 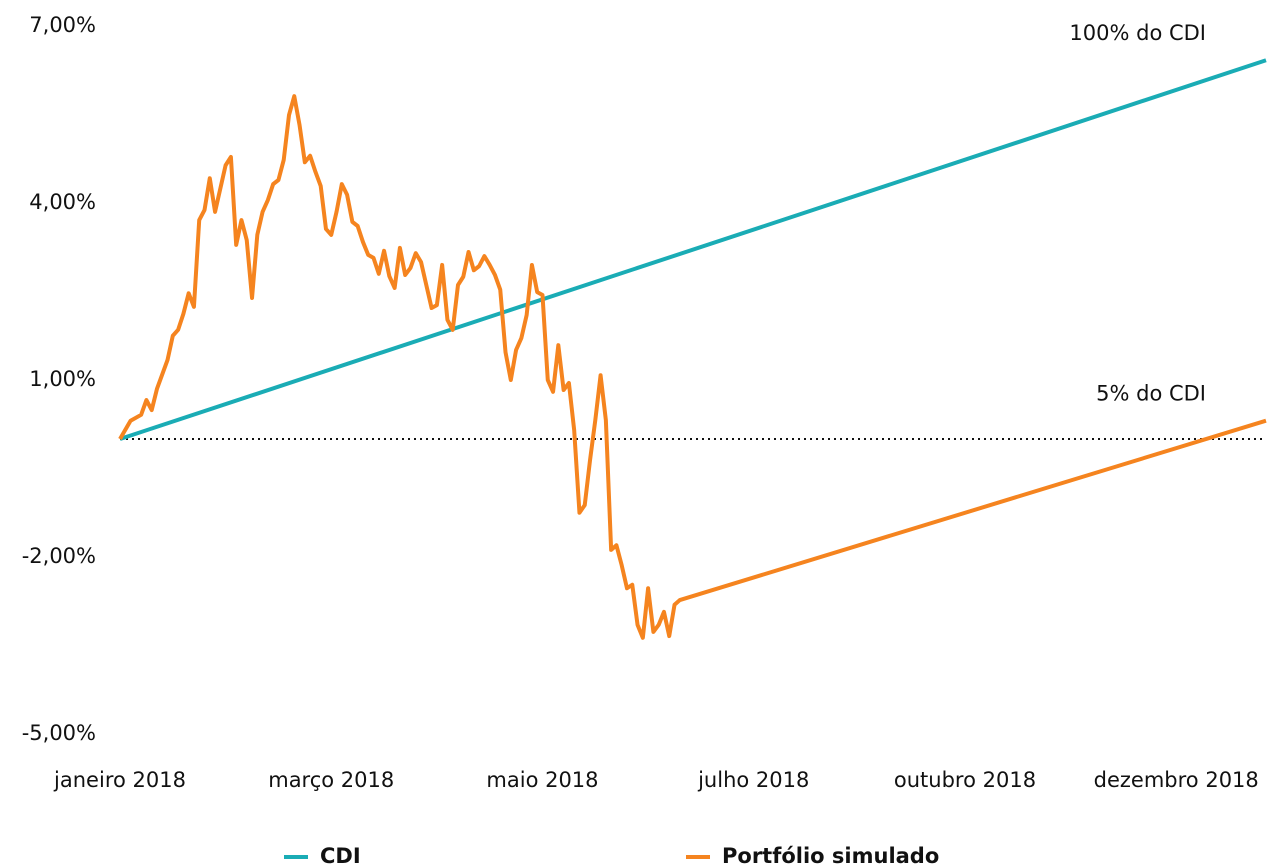 I want to click on y-tick-label: -5,00%, so click(x=59, y=733).